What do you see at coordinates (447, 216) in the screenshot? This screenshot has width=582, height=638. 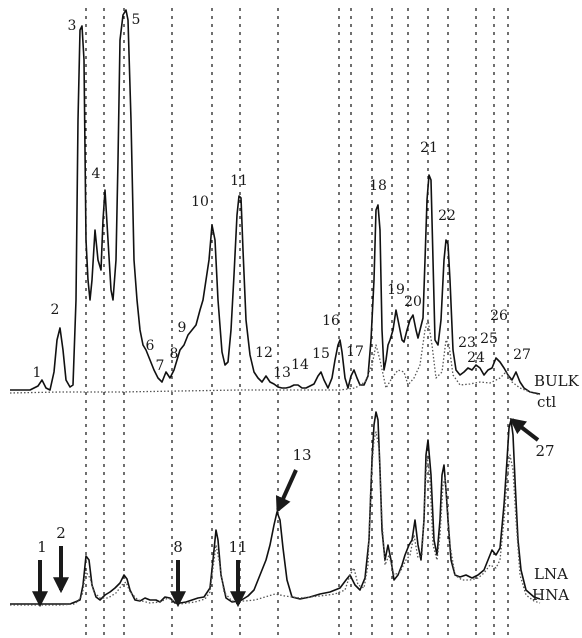 I see `peak-label-22: 22` at bounding box center [447, 216].